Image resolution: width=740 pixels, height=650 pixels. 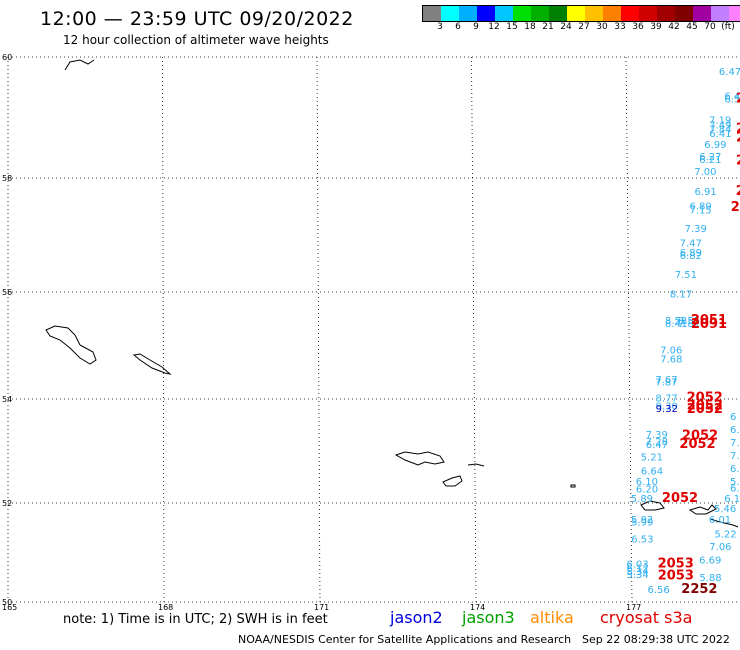 I want to click on longitude-label: 174, so click(x=477, y=607).